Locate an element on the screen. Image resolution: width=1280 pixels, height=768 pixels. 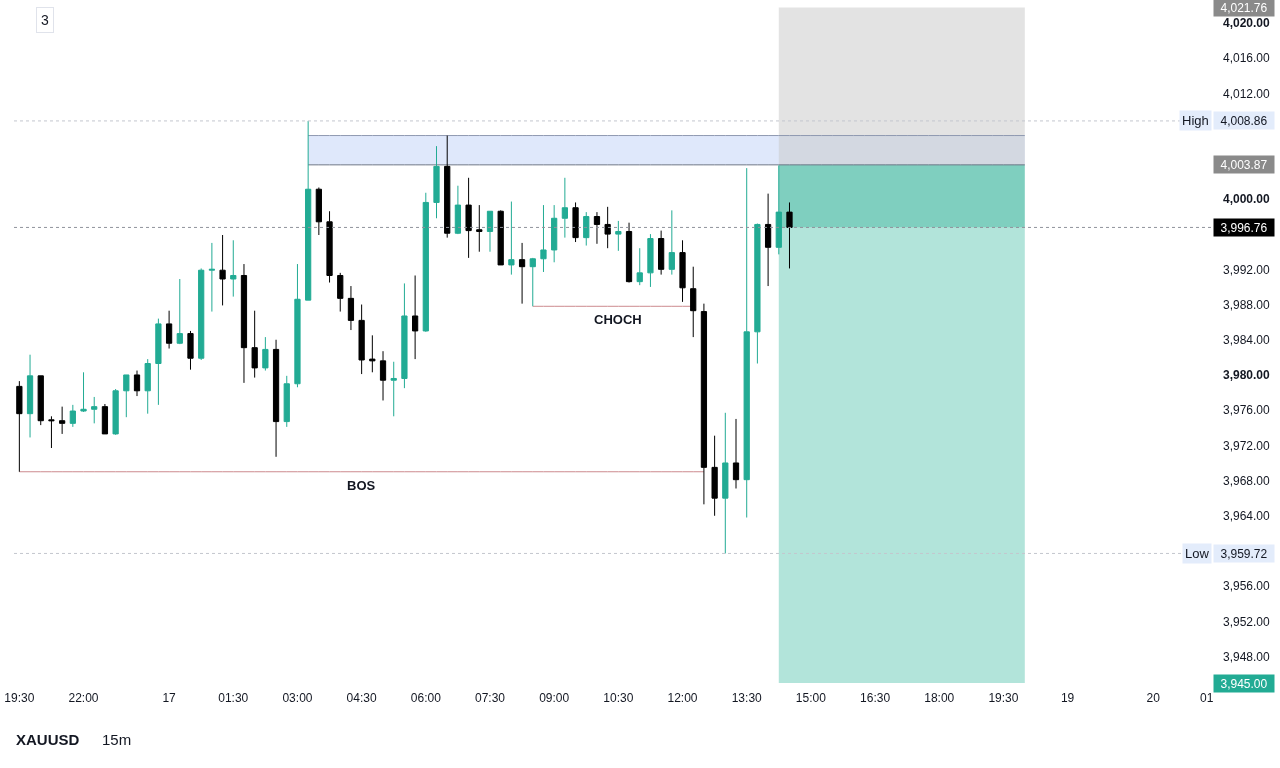
y-tick-label: 3,948.00 is located at coordinates (1247, 656).